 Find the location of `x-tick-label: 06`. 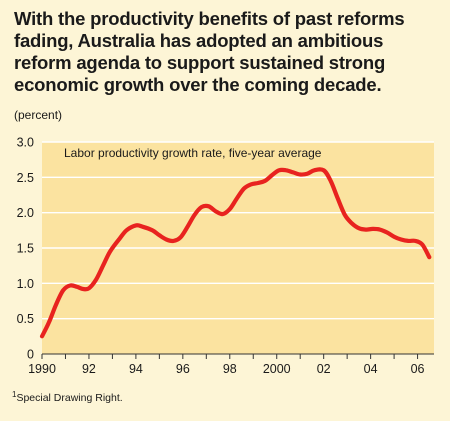

x-tick-label: 06 is located at coordinates (418, 369).